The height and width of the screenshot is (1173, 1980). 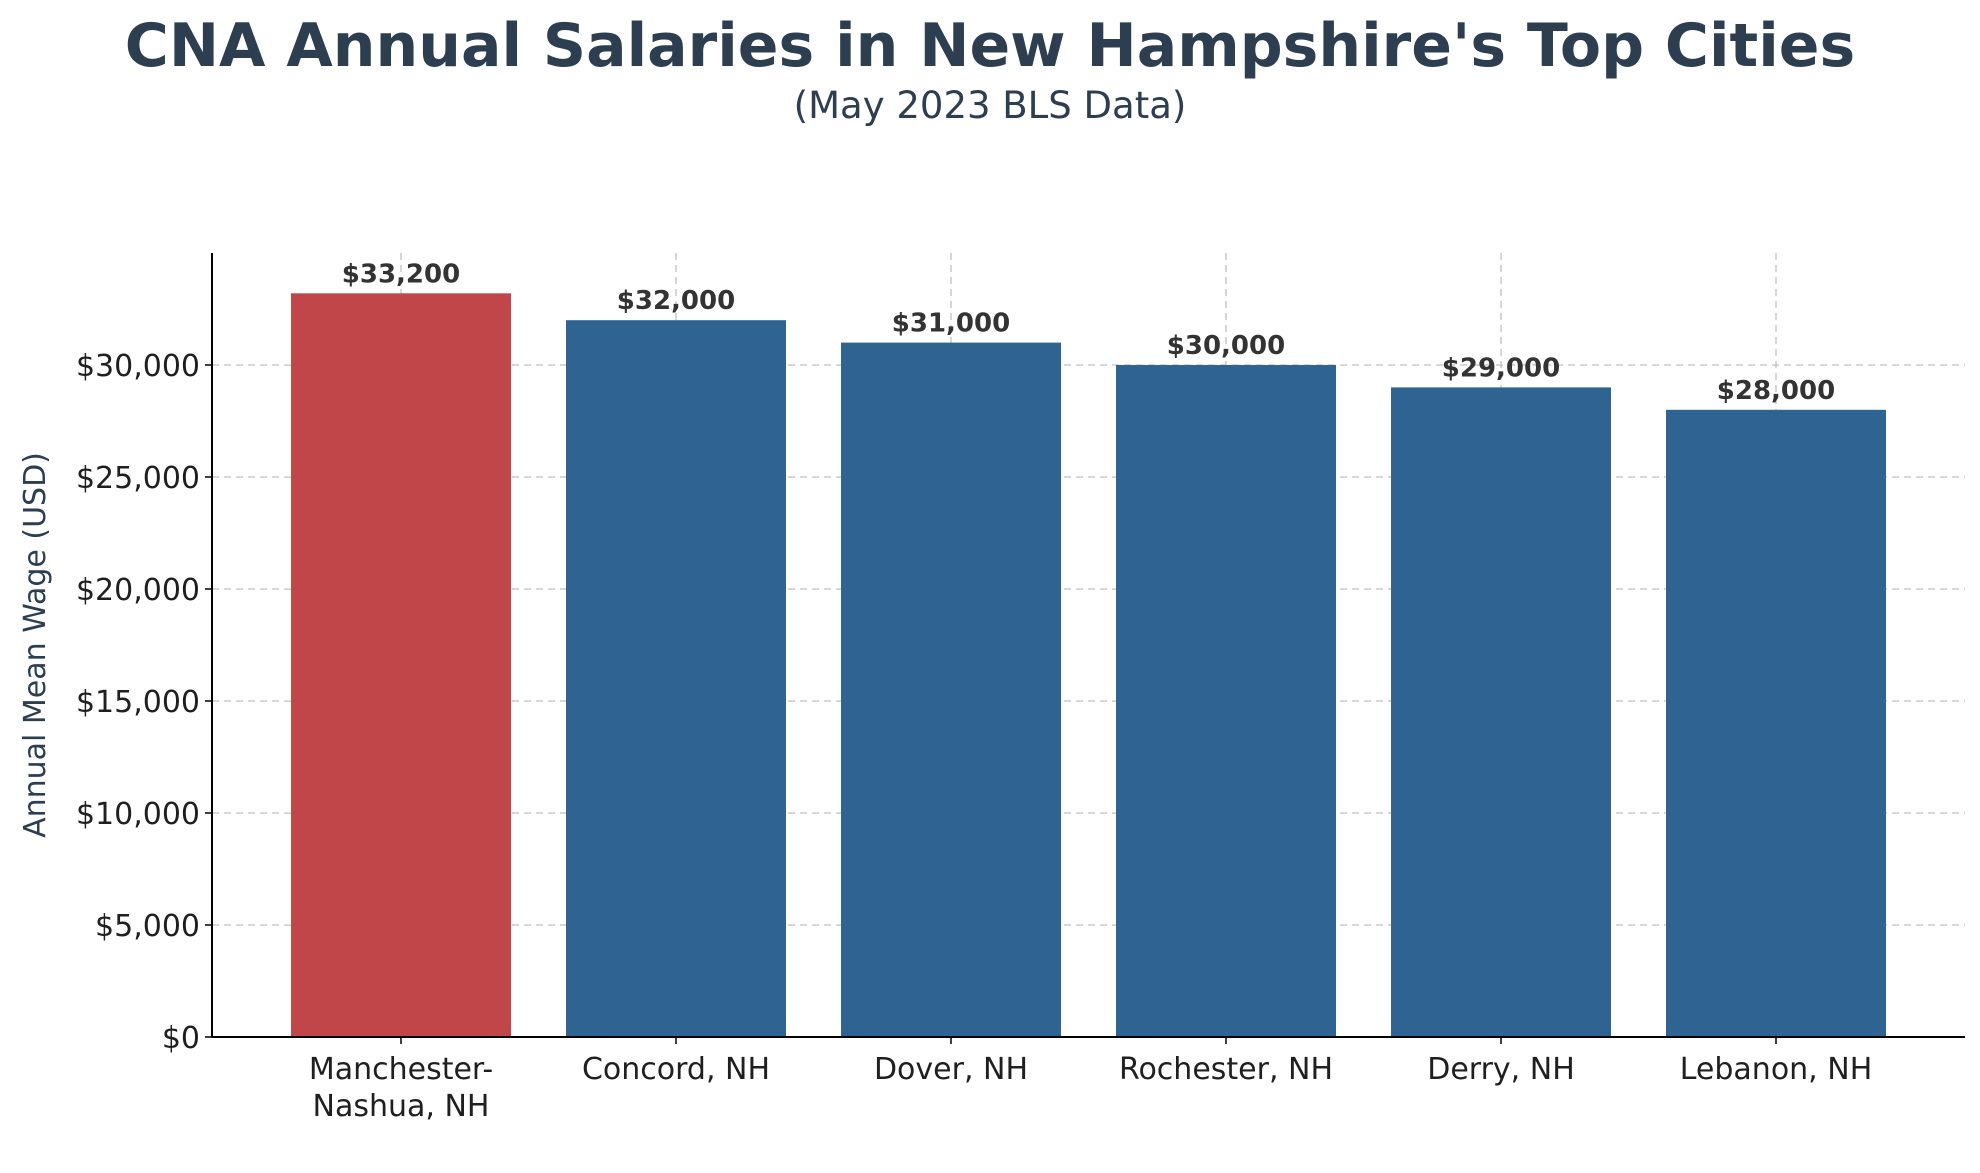 What do you see at coordinates (138, 590) in the screenshot?
I see `y-tick-label: $20,000` at bounding box center [138, 590].